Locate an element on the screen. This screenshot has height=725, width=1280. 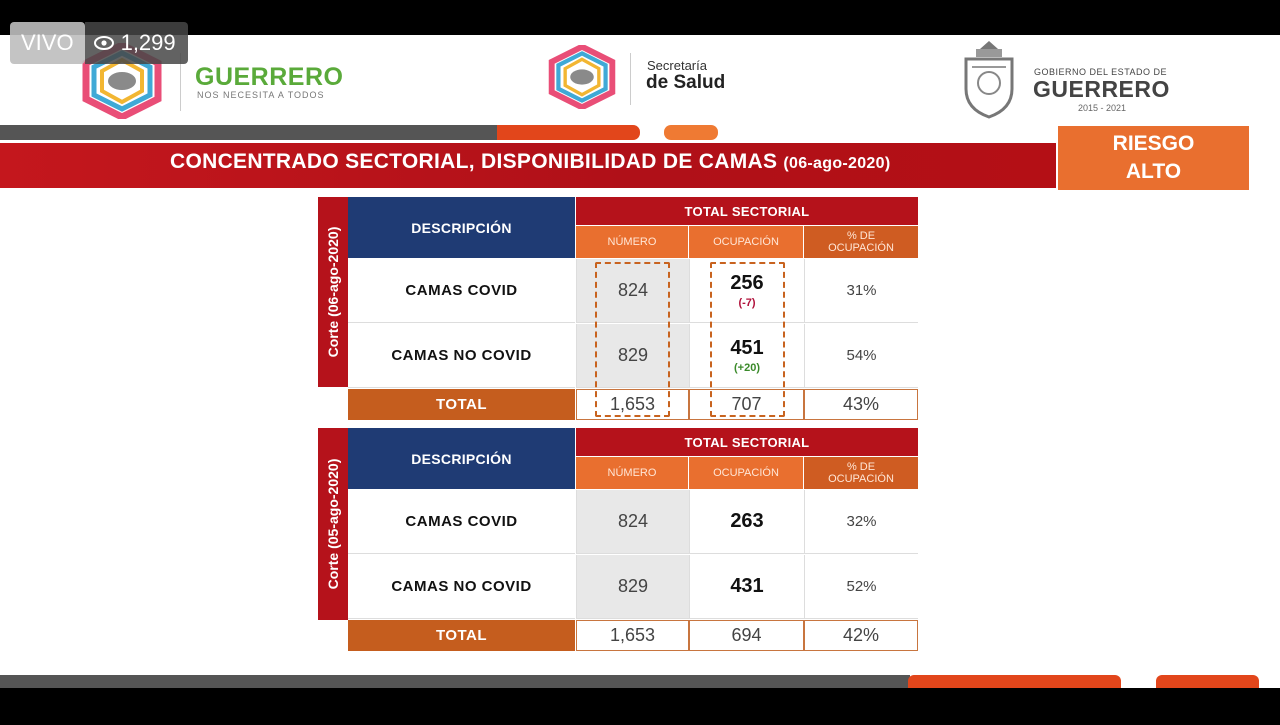
row-ocupacion-delta: (-7) is located at coordinates (747, 303).